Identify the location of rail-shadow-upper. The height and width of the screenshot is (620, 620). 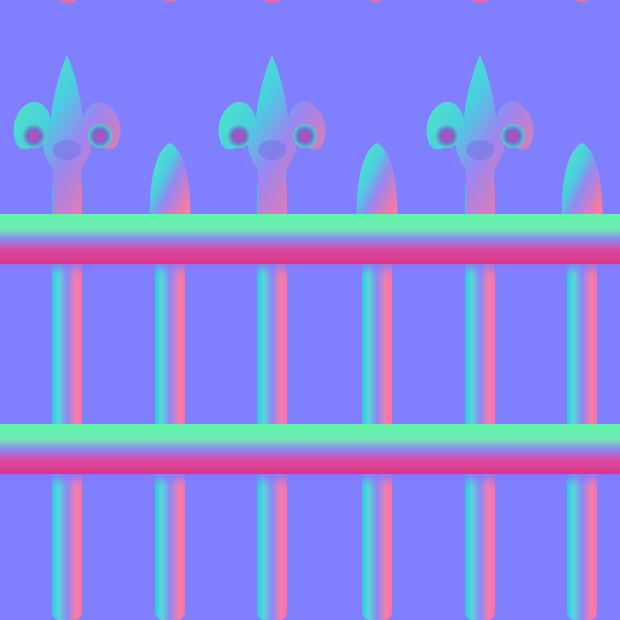
(310, 269).